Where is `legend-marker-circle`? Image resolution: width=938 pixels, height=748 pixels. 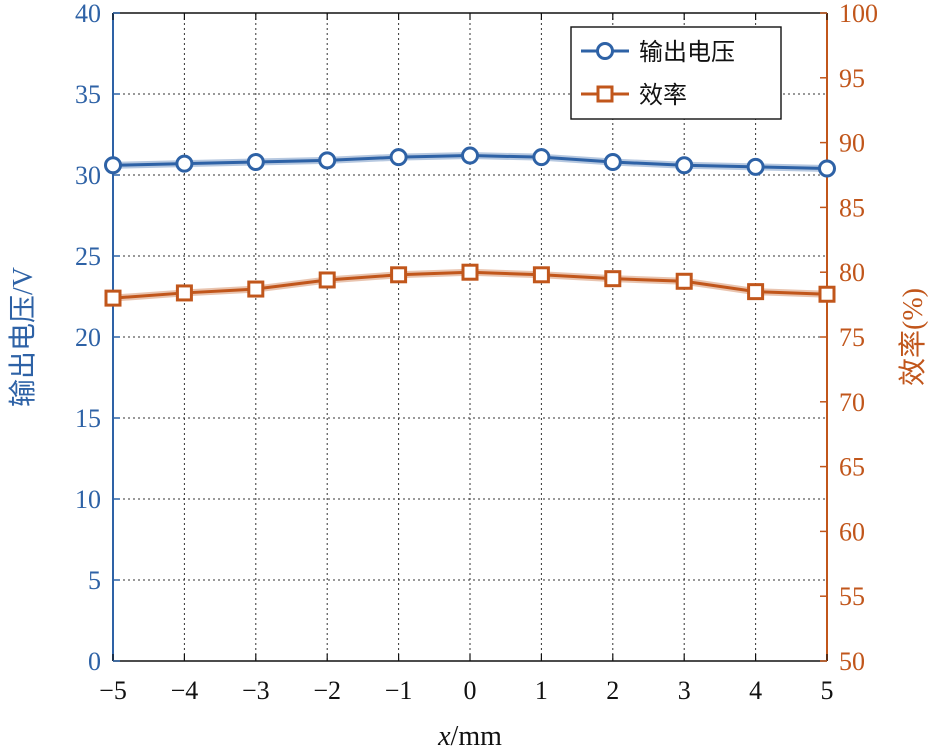
legend-marker-circle is located at coordinates (605, 51).